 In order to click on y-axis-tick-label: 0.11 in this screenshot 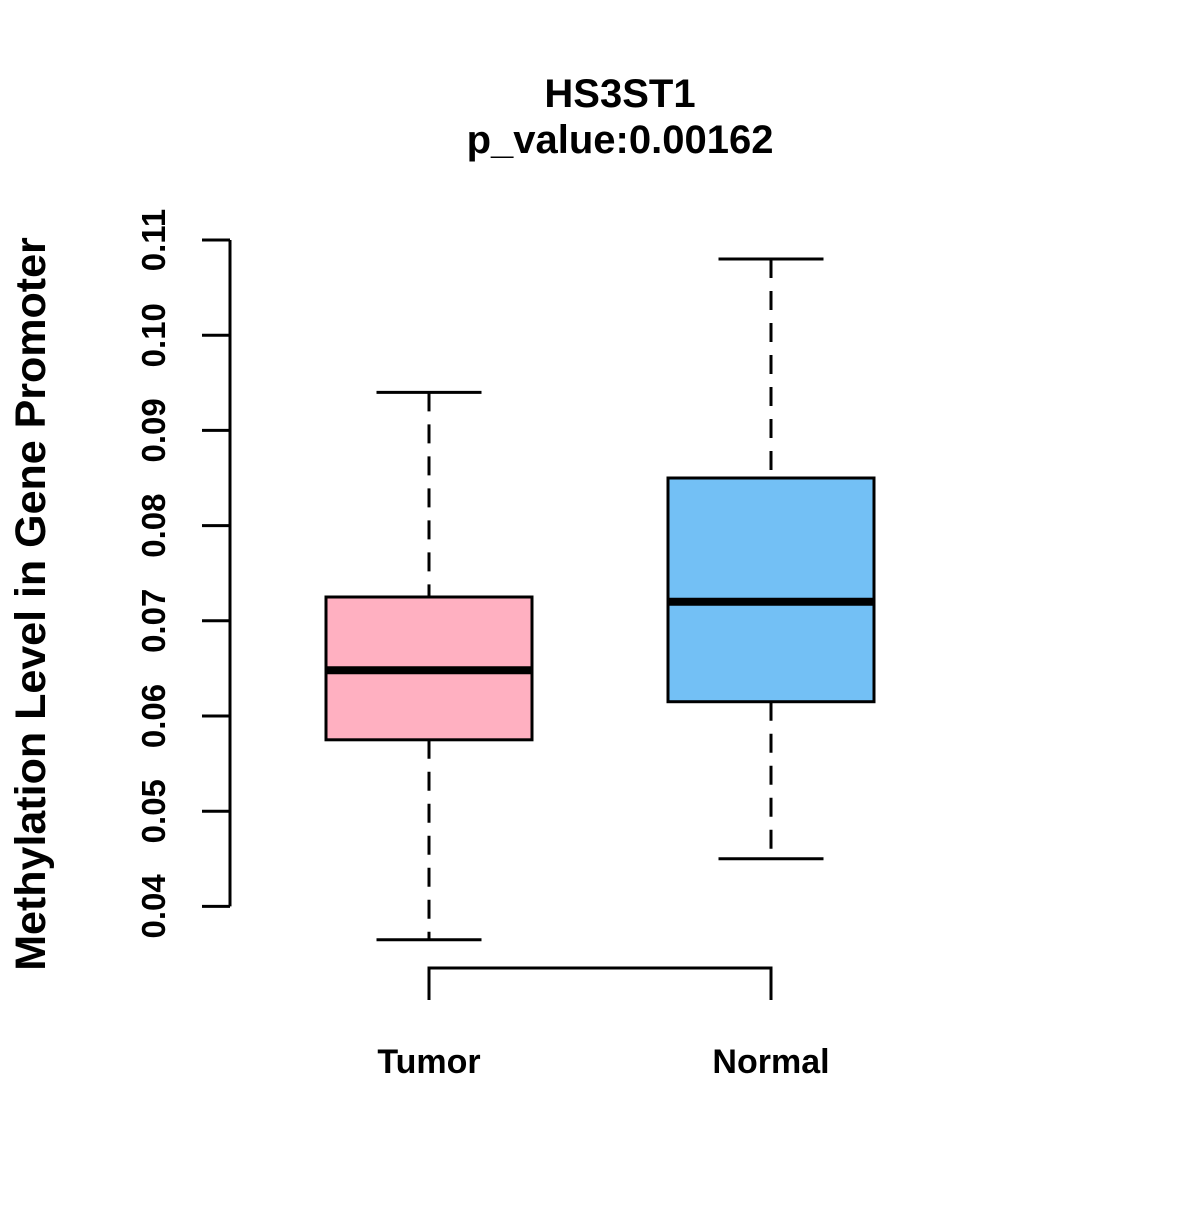, I will do `click(153, 240)`.